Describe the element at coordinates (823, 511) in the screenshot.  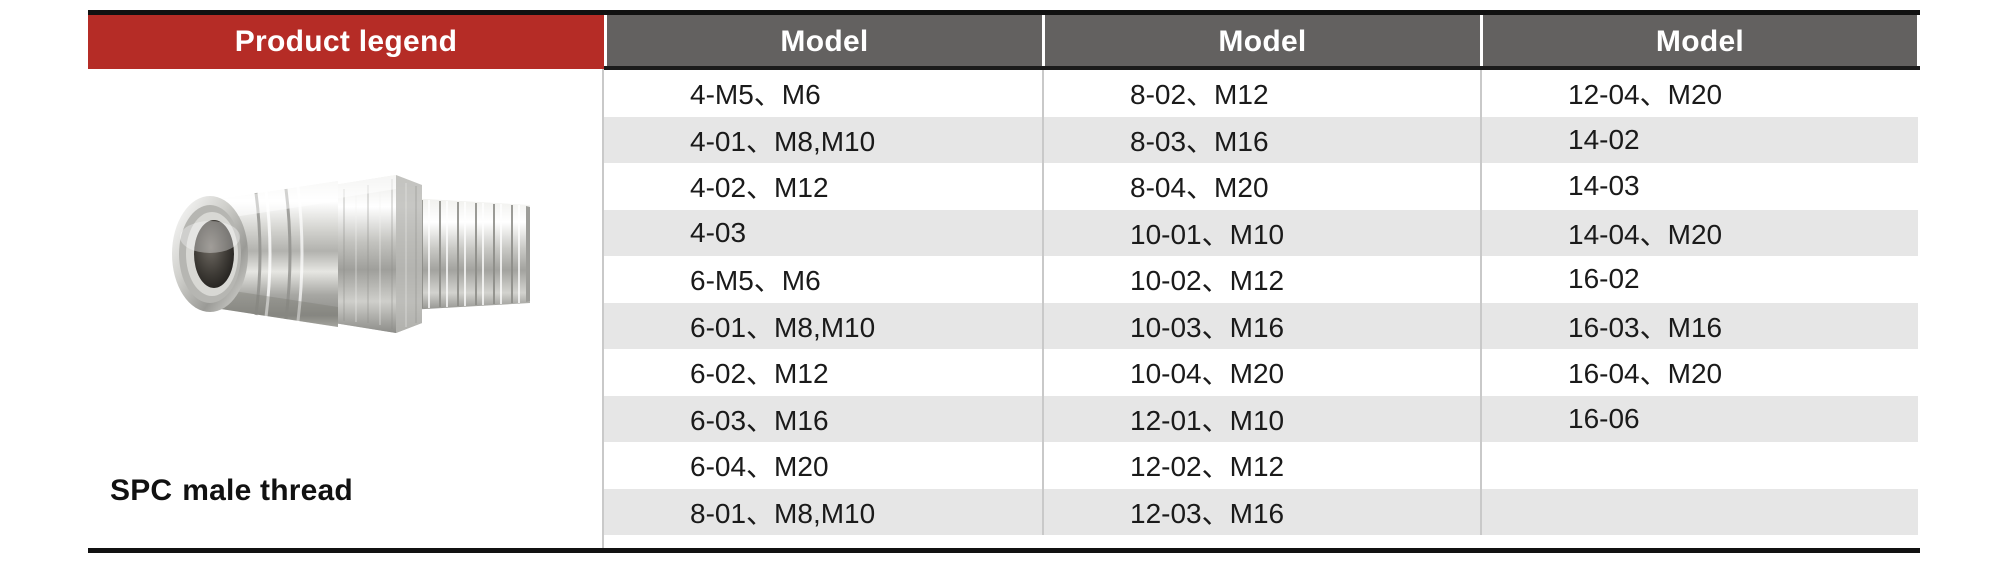
I see `table-row: 8-01、M8,M10` at that location.